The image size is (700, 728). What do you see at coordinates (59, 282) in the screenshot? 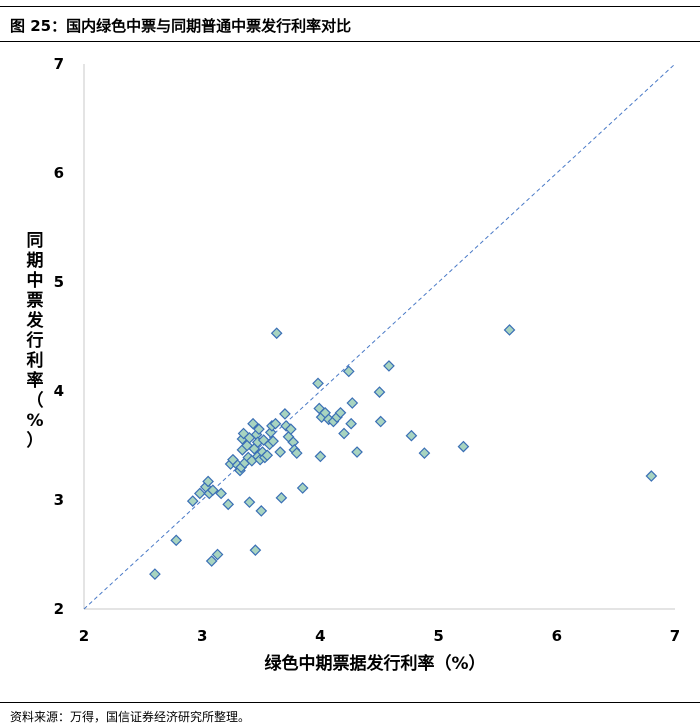
I see `y-tick-label: 5` at bounding box center [59, 282].